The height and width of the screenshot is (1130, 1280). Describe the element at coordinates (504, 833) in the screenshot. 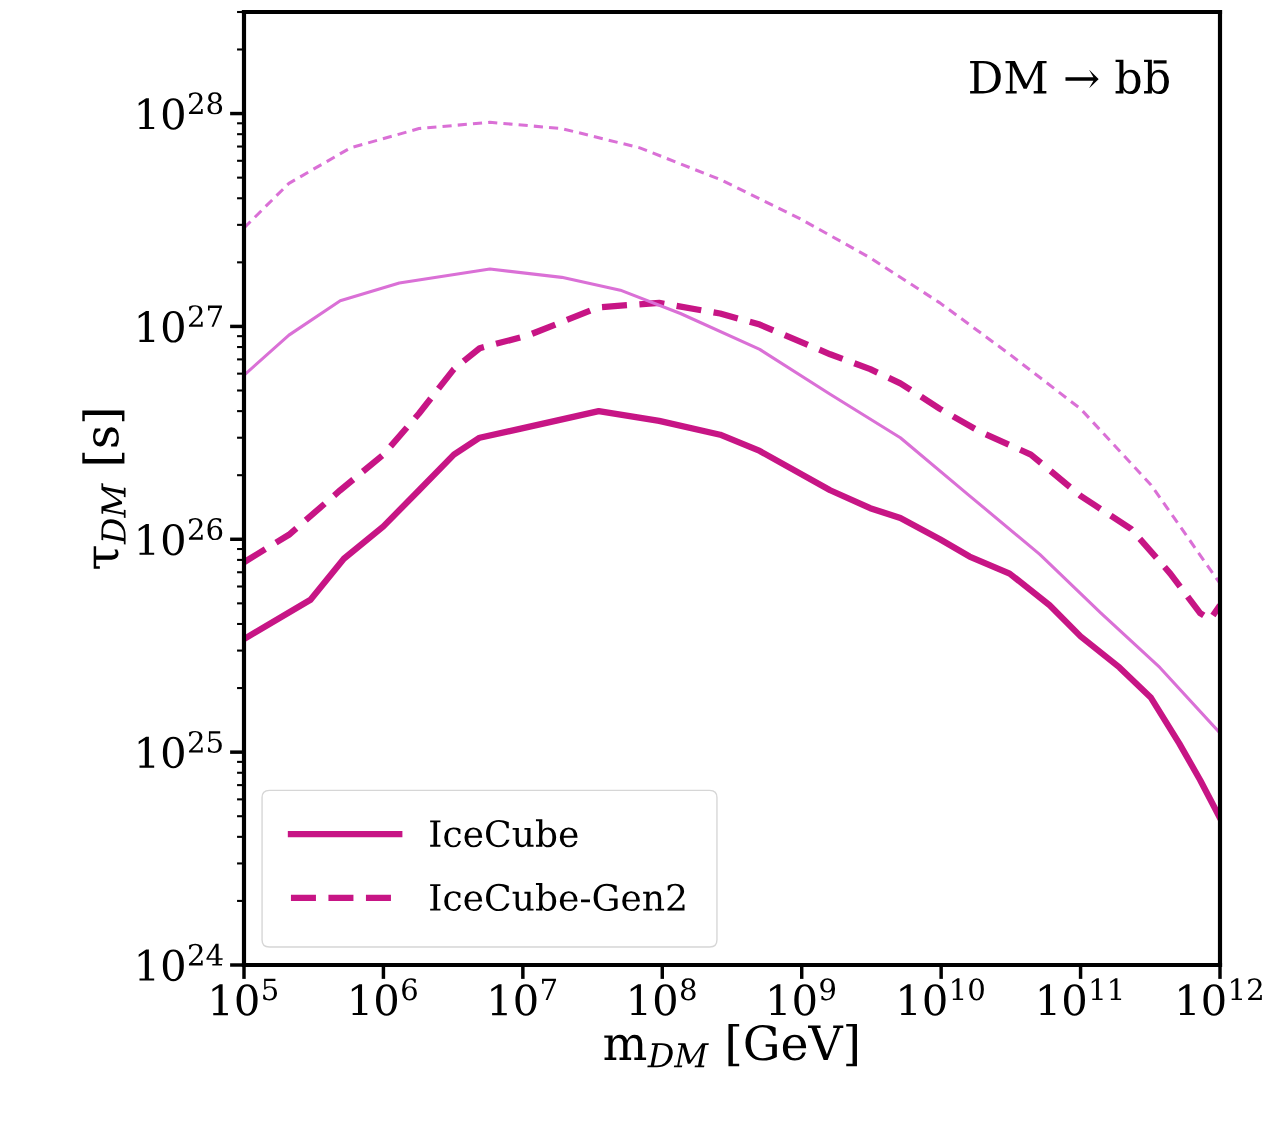

I see `legend-label: IceCube` at that location.